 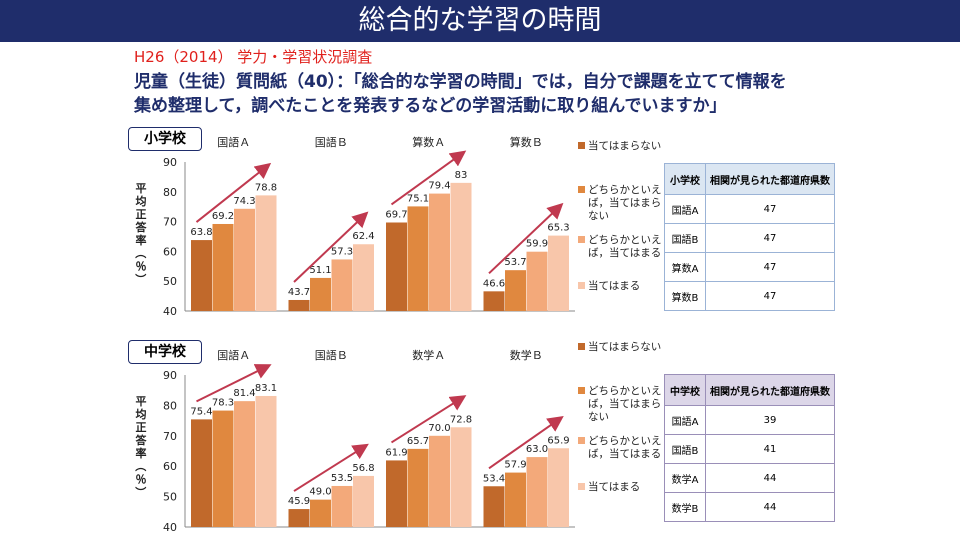 What do you see at coordinates (770, 449) in the screenshot?
I see `table-cell-count: 41` at bounding box center [770, 449].